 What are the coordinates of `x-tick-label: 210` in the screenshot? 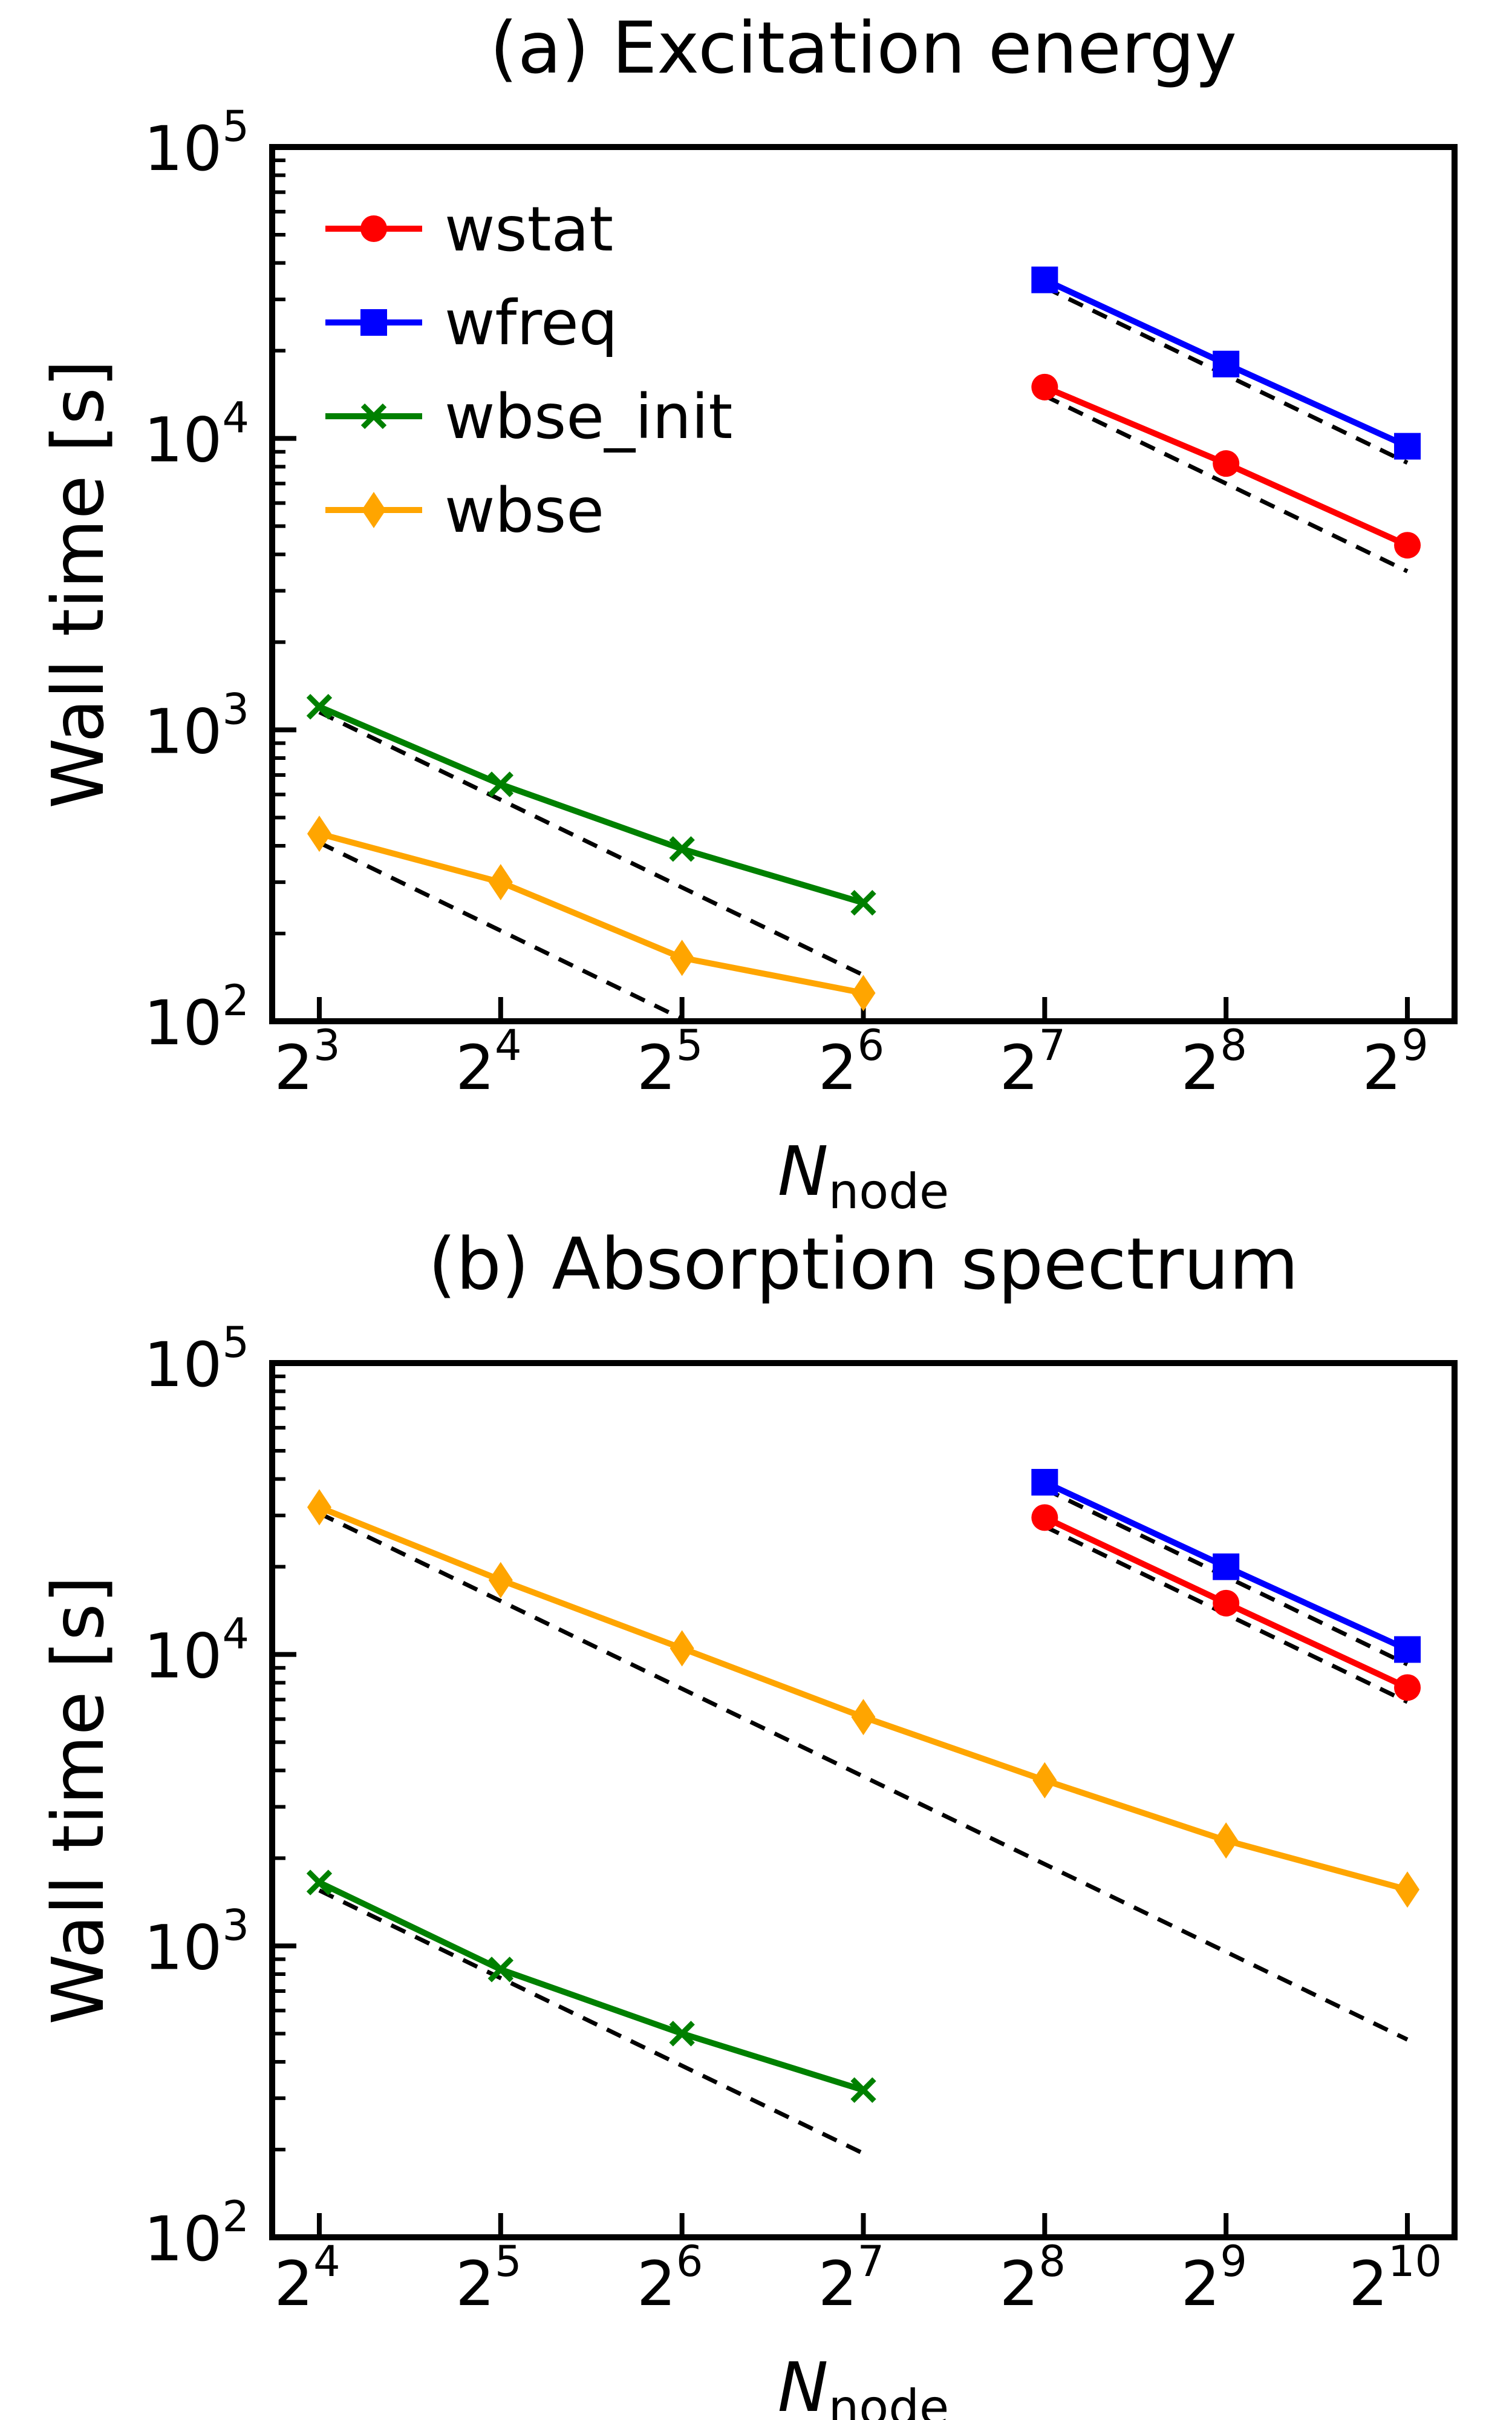 It's located at (1395, 2278).